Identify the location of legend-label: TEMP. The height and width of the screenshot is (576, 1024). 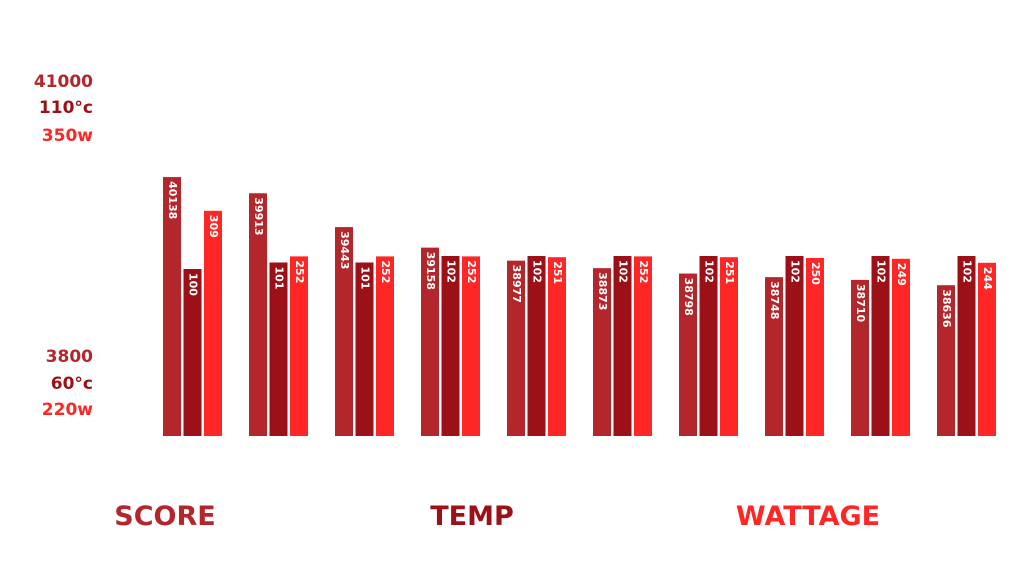
(472, 516).